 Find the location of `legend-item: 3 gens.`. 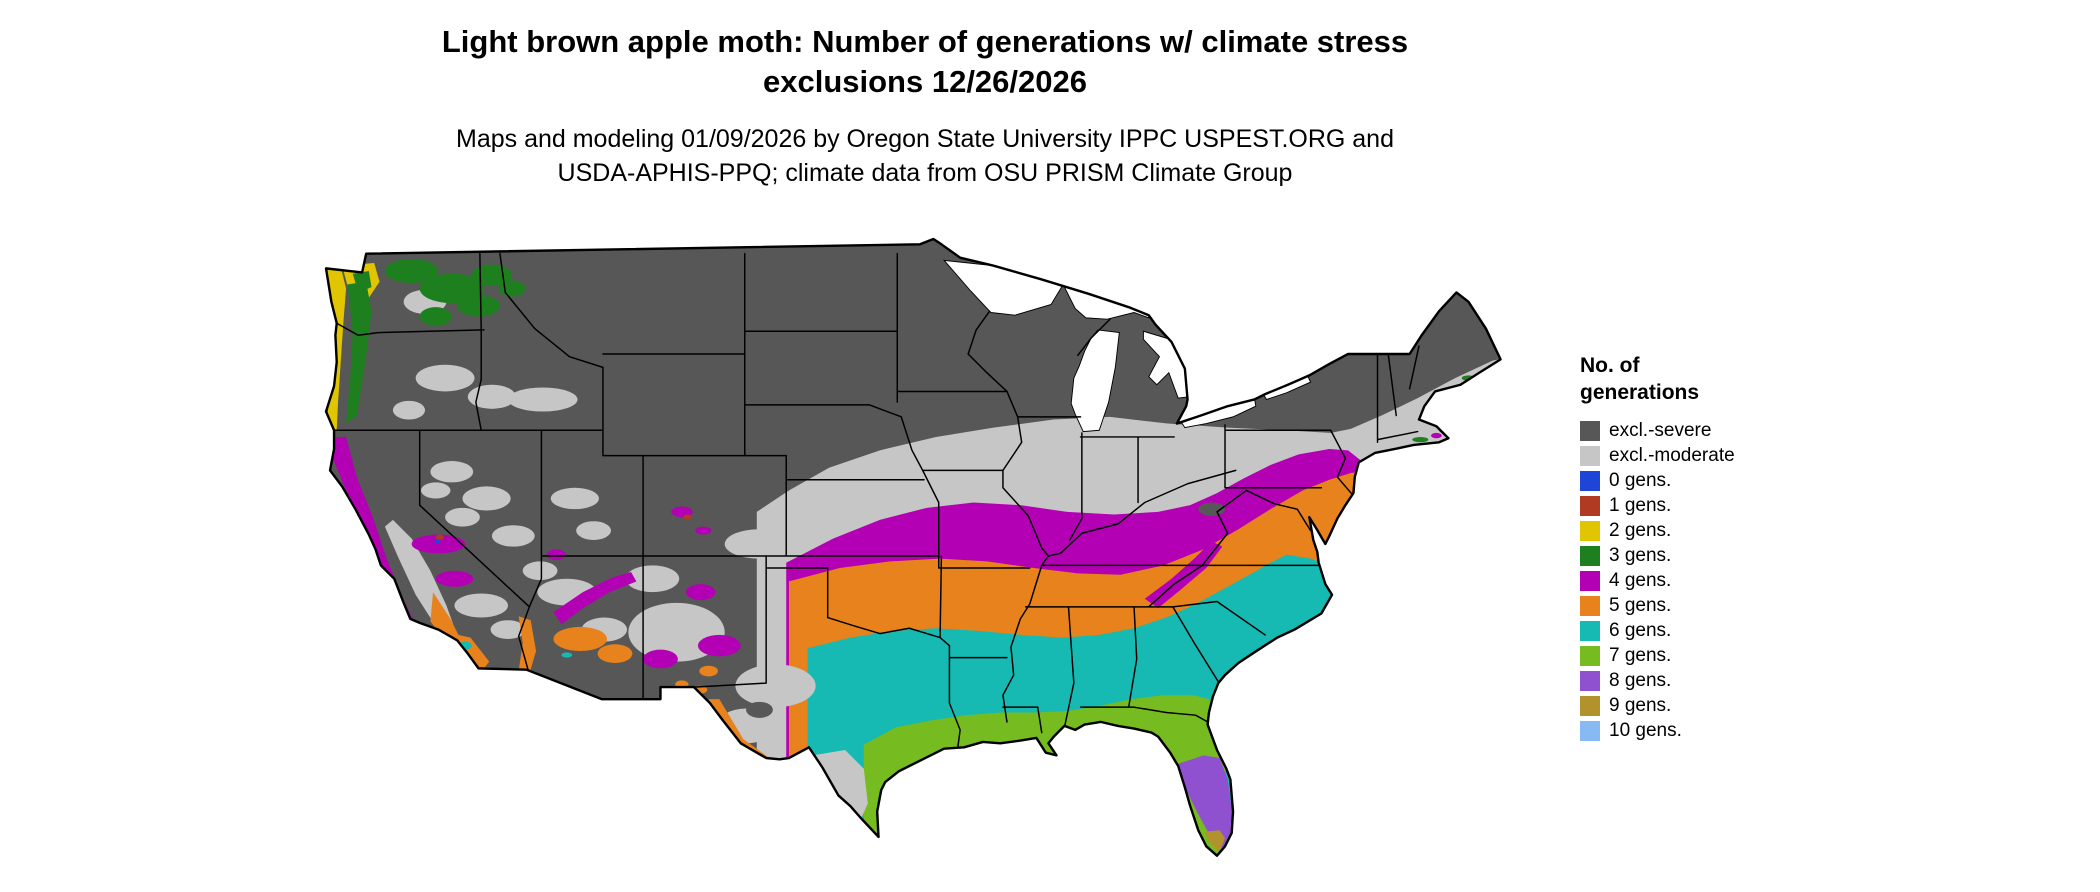

legend-item: 3 gens. is located at coordinates (1730, 555).